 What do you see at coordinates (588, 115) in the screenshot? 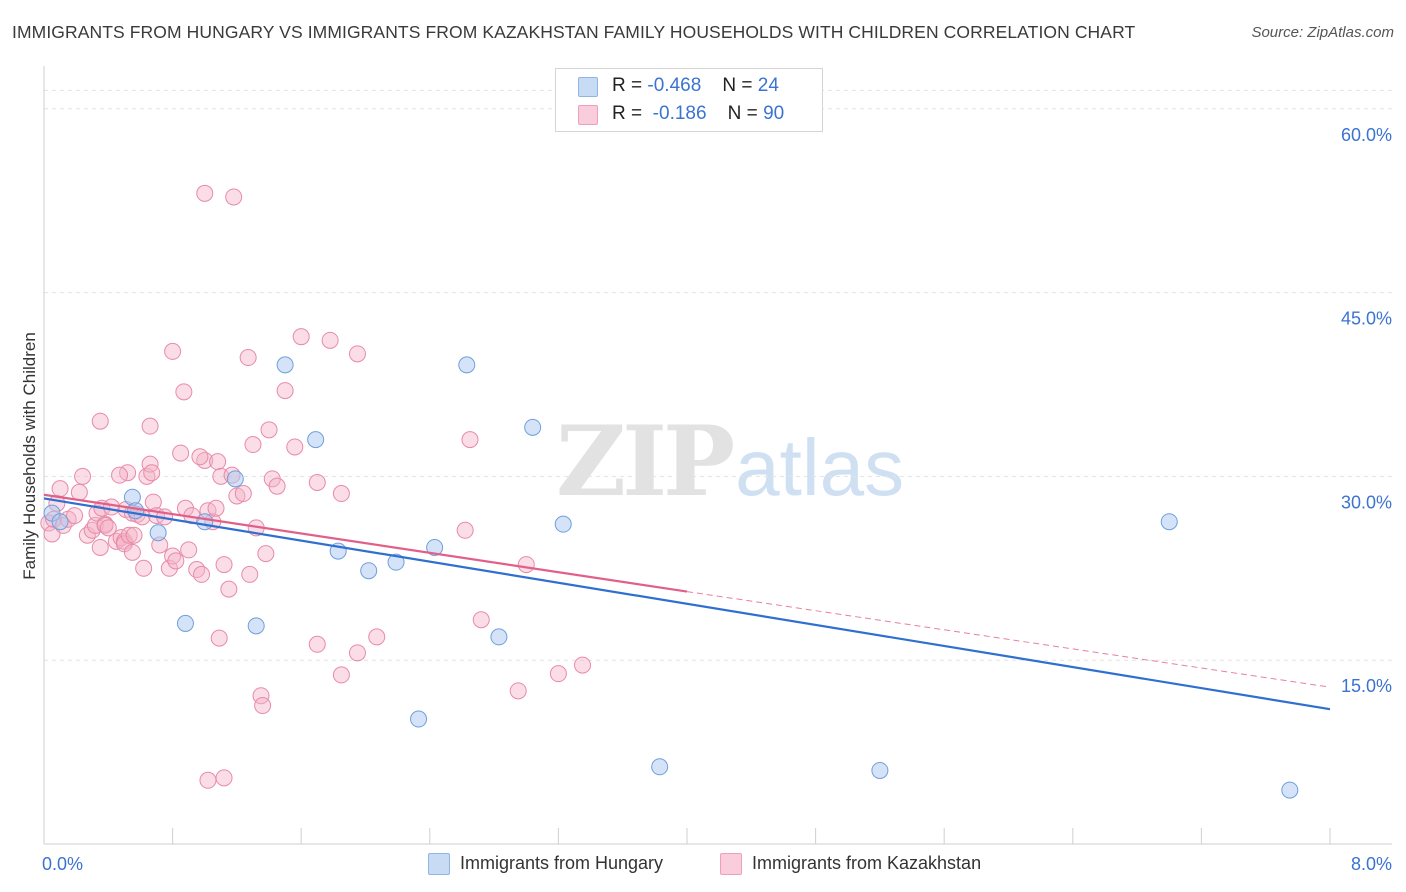
I see `kazakhstan-swatch` at bounding box center [588, 115].